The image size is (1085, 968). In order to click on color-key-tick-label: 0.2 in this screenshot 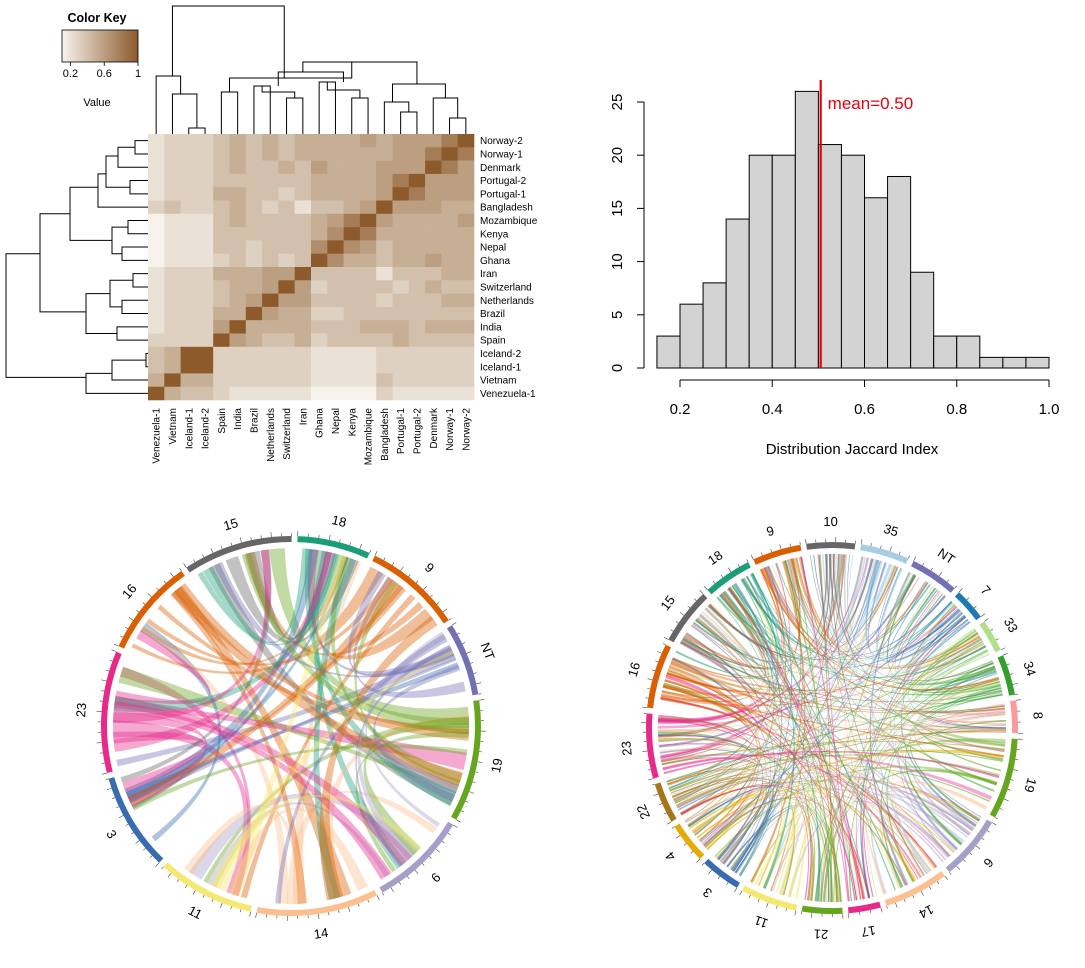, I will do `click(70, 74)`.